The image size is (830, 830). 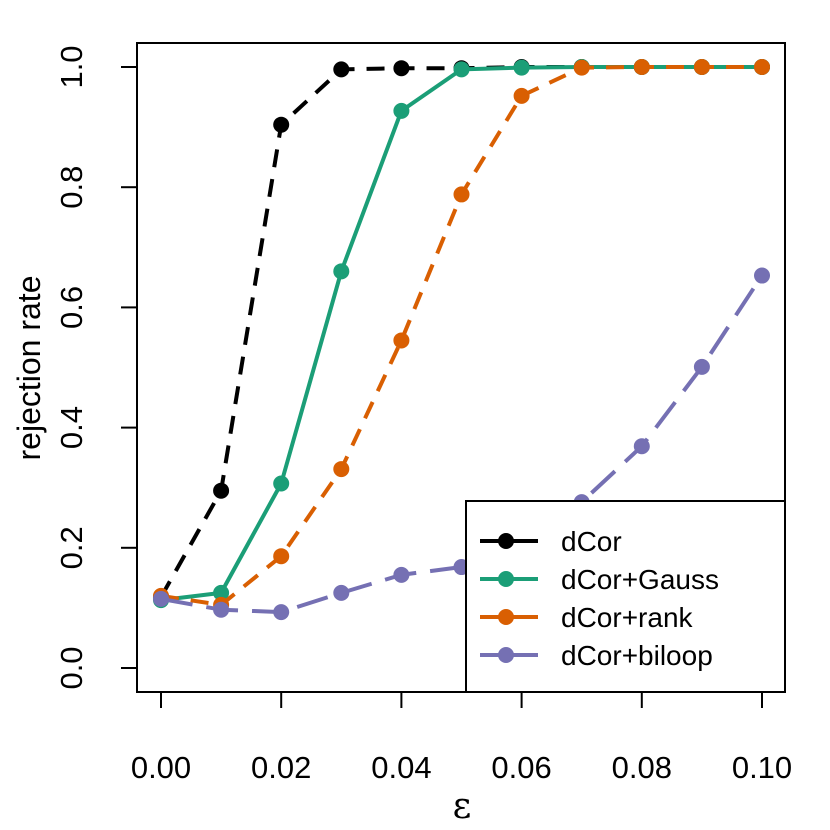 What do you see at coordinates (71, 667) in the screenshot?
I see `y-tick-label: 0.0` at bounding box center [71, 667].